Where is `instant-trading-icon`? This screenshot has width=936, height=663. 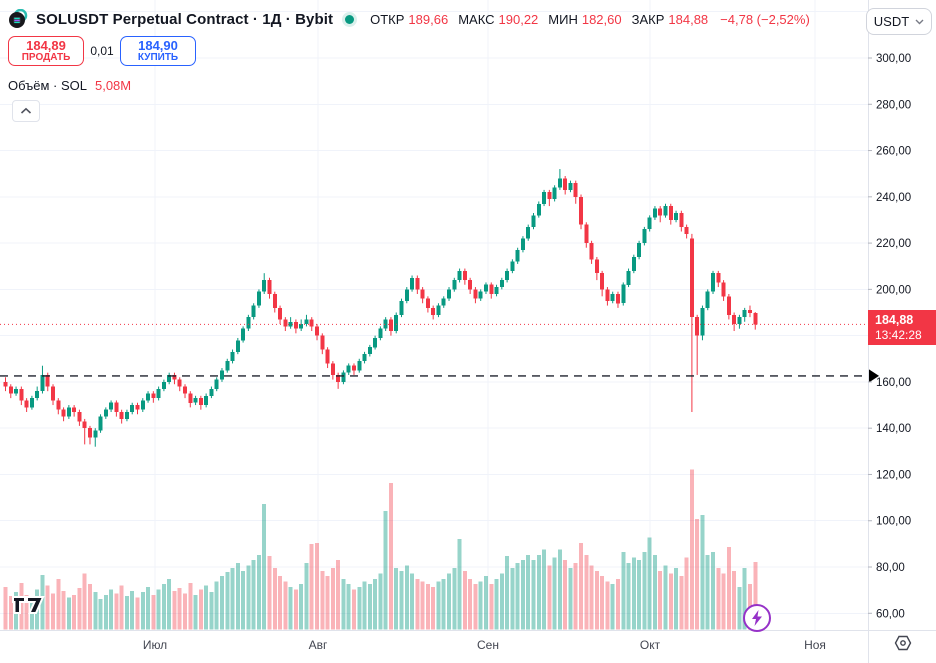 instant-trading-icon is located at coordinates (757, 618).